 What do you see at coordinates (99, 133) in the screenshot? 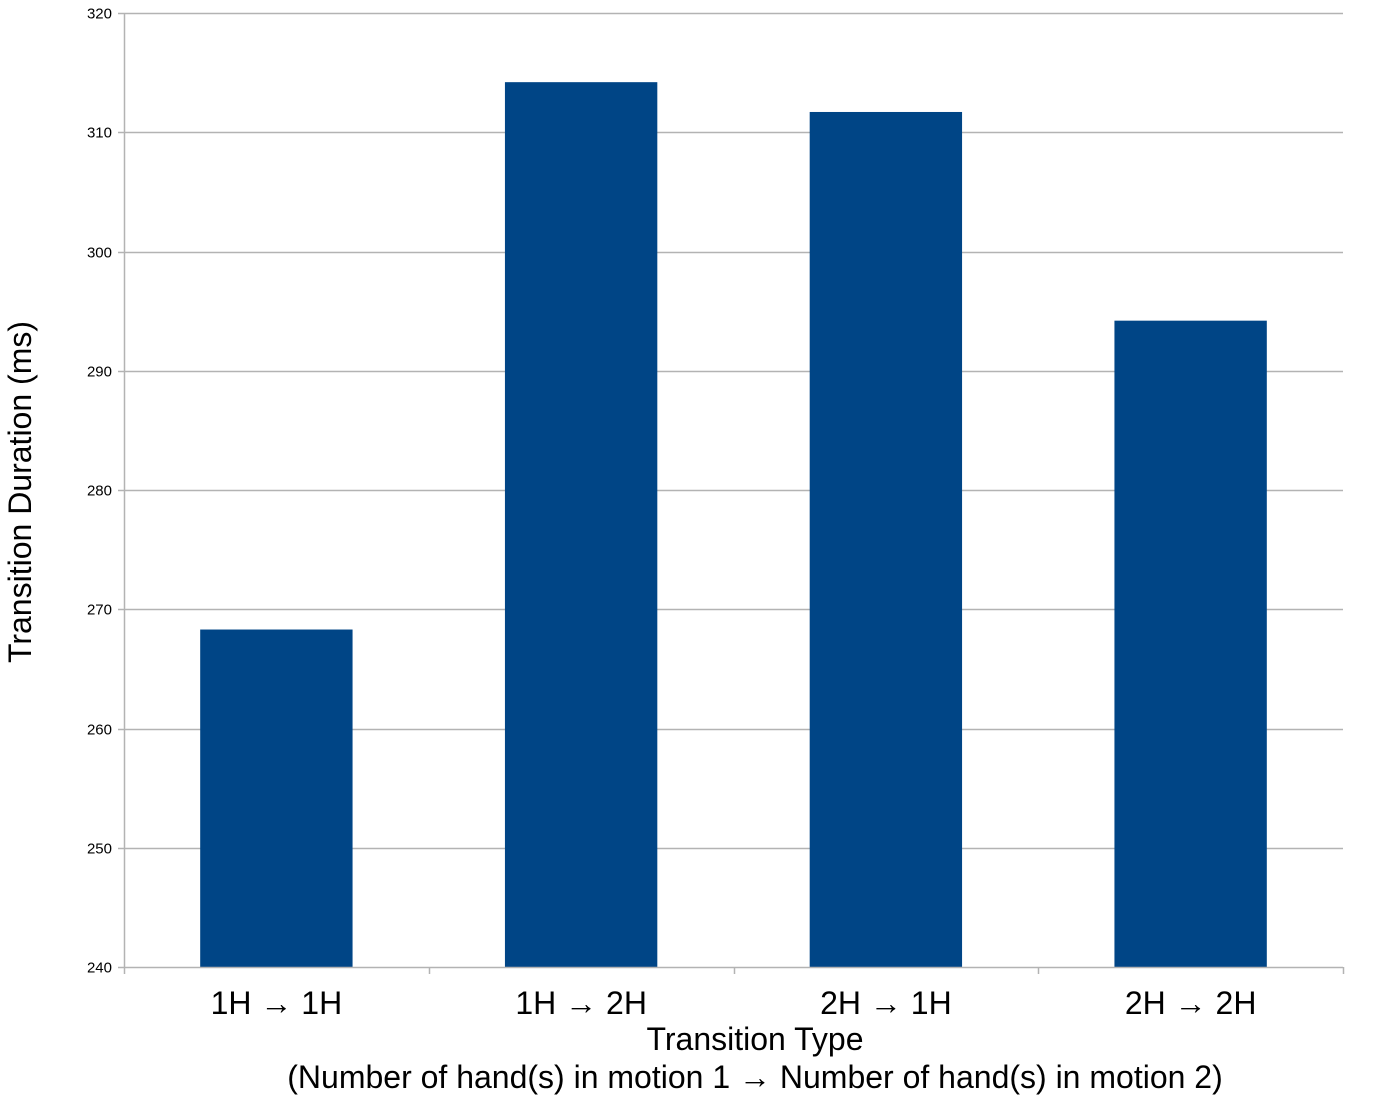
I see `y-tick-label: 310` at bounding box center [99, 133].